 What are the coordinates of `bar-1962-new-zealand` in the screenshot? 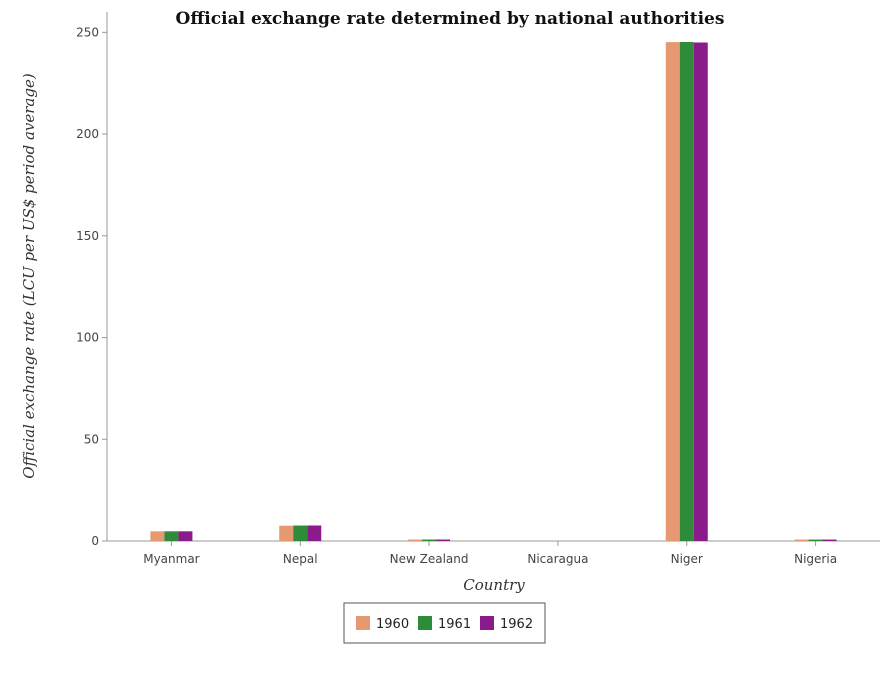 It's located at (443, 540).